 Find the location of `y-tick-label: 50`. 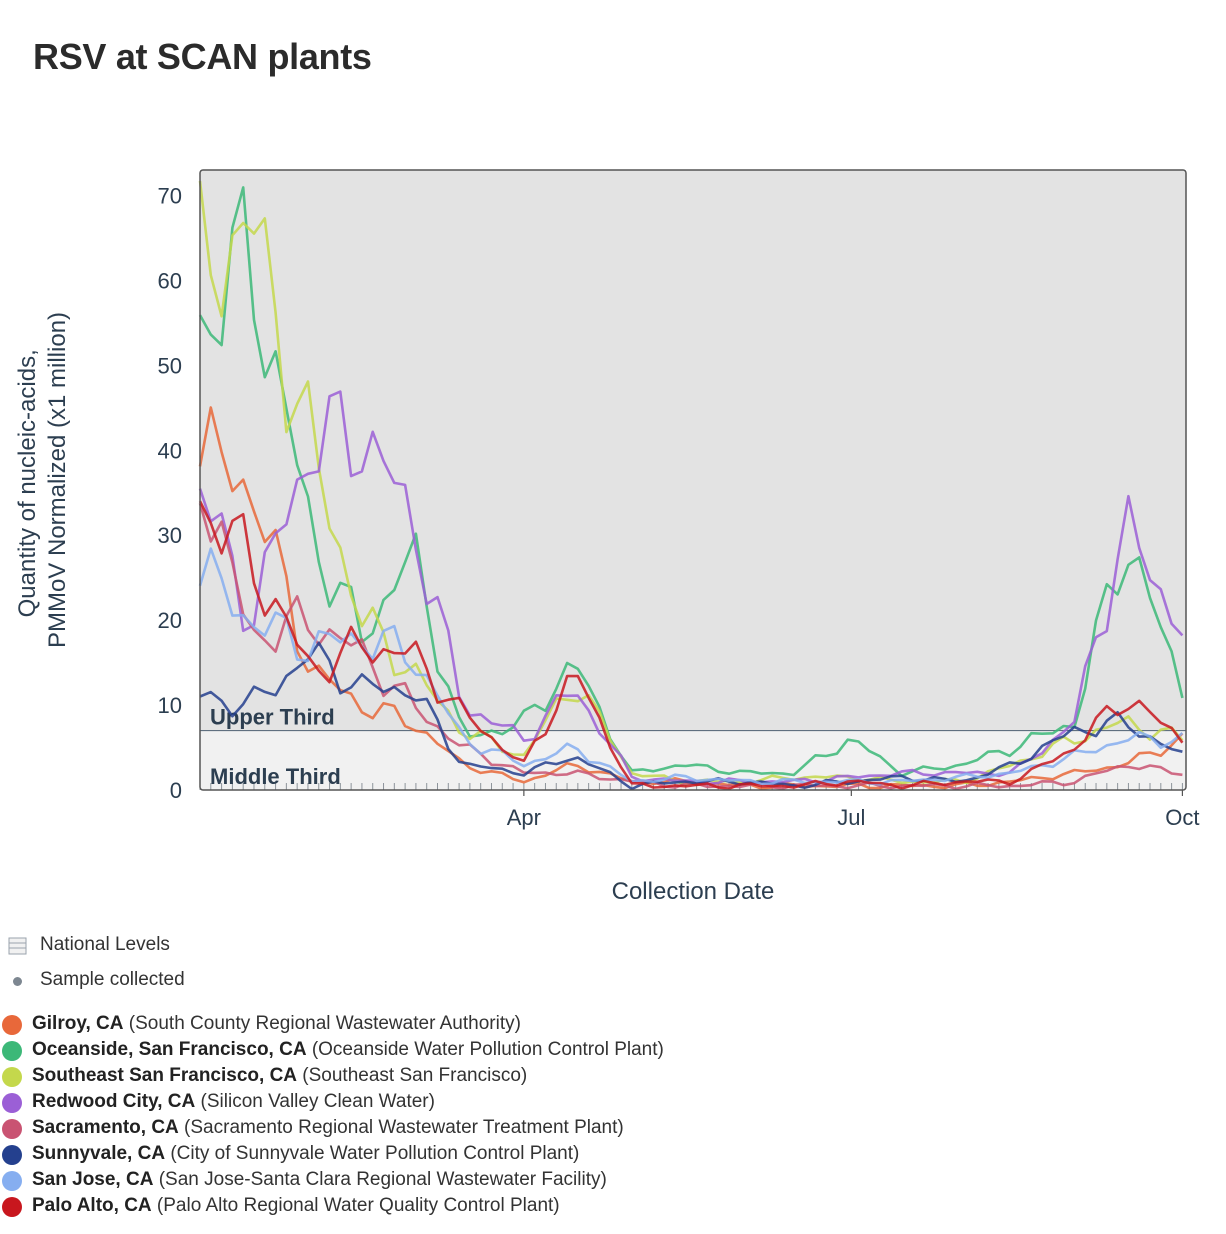

y-tick-label: 50 is located at coordinates (170, 365).